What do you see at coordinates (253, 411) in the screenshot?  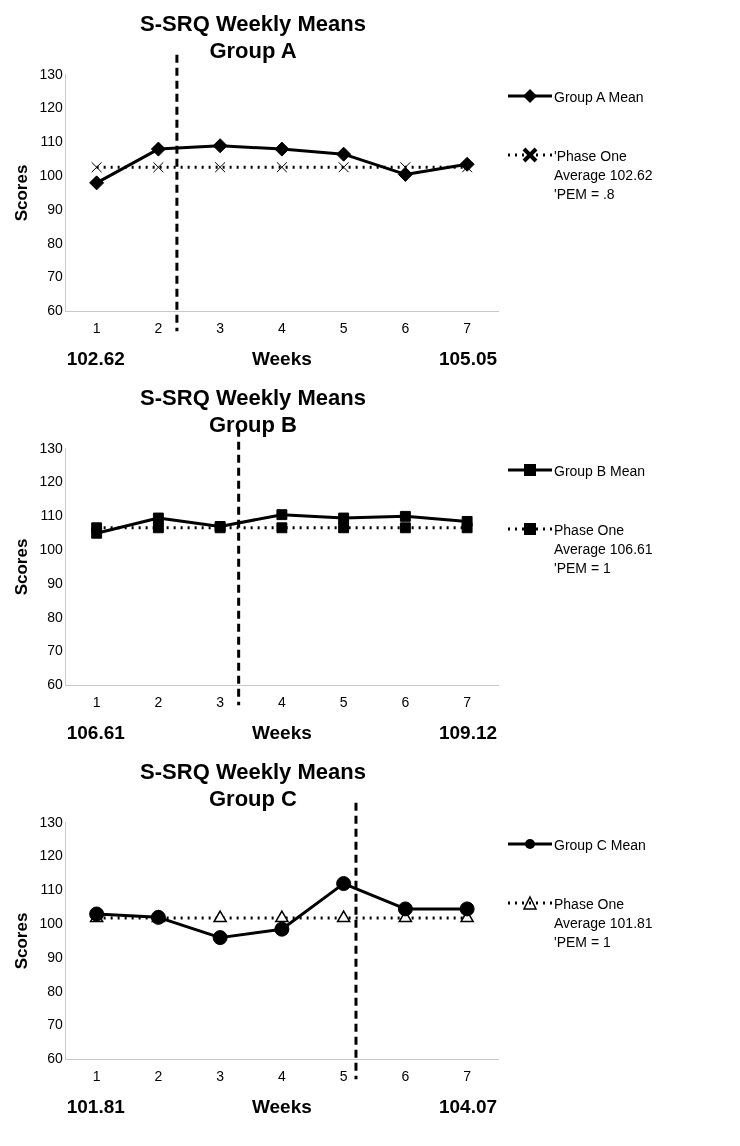 I see `chart-title: S-SRQ Weekly Means Group B` at bounding box center [253, 411].